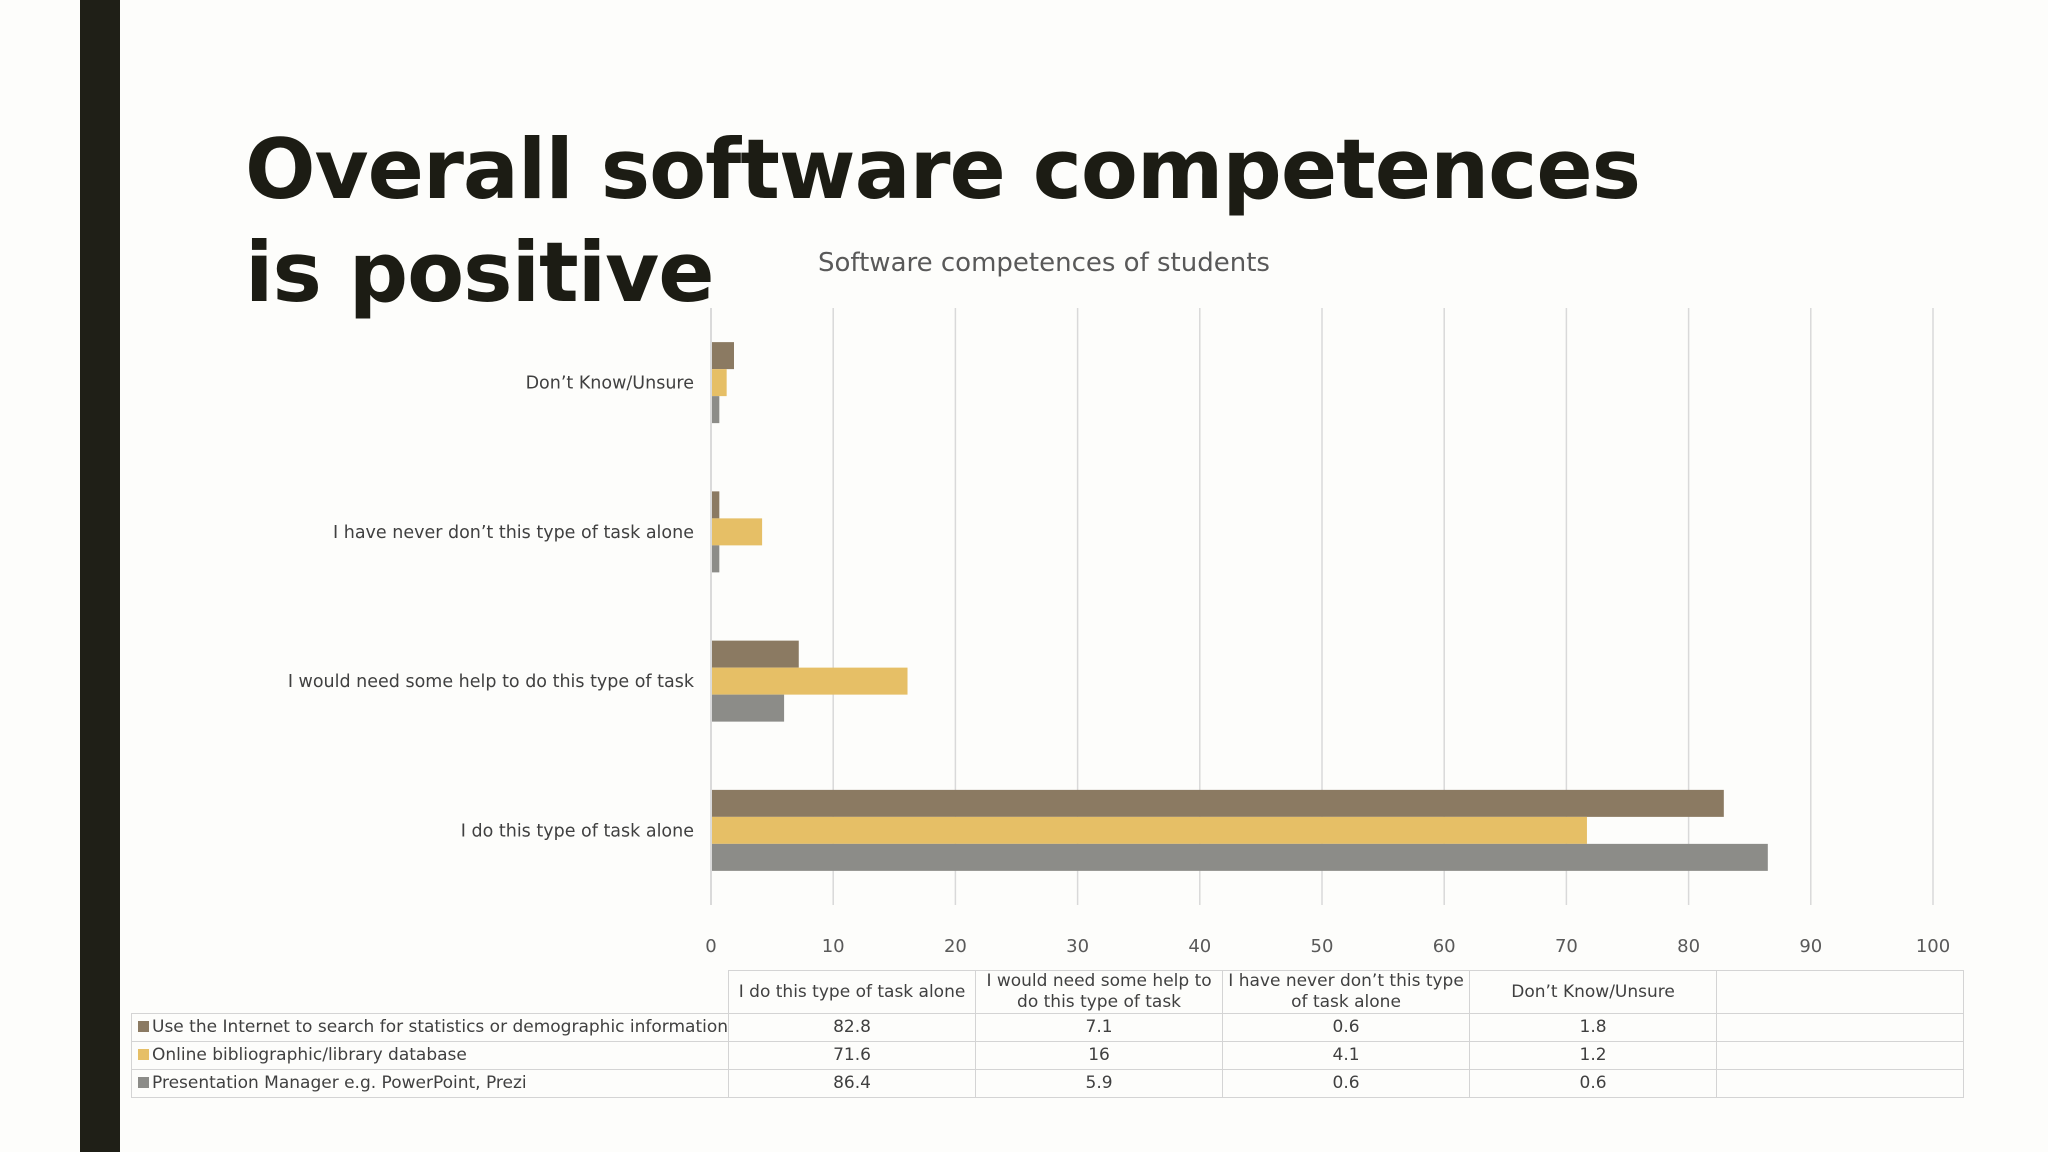  What do you see at coordinates (1933, 946) in the screenshot?
I see `x-tick-label: 100` at bounding box center [1933, 946].